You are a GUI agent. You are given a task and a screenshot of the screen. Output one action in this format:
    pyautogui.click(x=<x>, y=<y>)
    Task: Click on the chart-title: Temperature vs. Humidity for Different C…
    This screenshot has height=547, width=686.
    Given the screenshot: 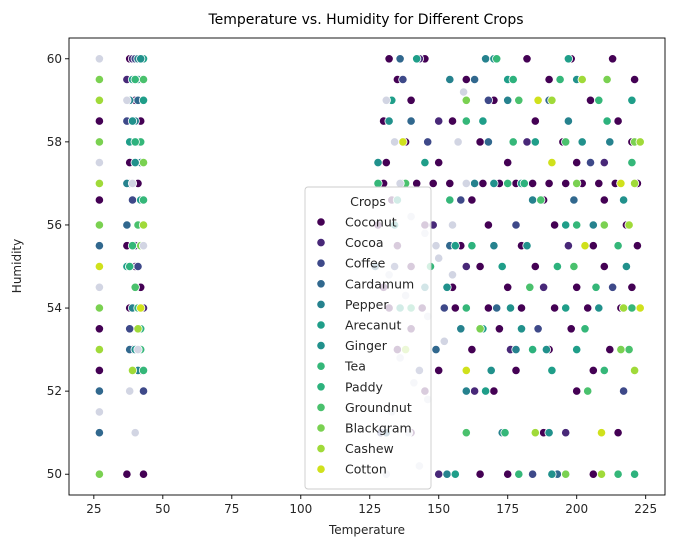 What is the action you would take?
    pyautogui.click(x=365, y=20)
    